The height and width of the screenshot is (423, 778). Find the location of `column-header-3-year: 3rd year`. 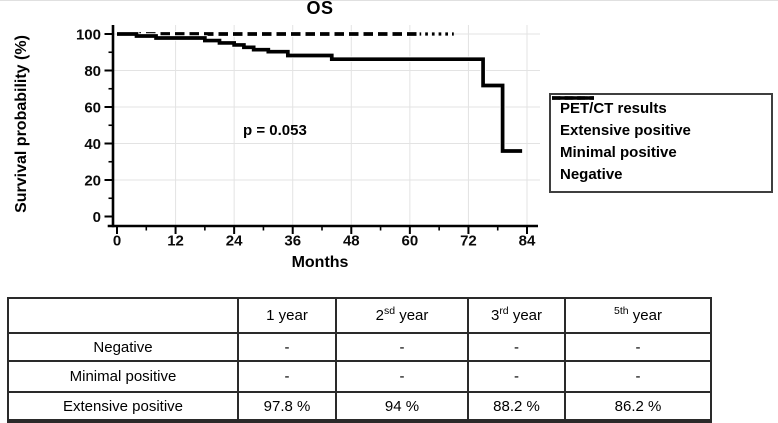

column-header-3-year: 3rd year is located at coordinates (516, 315).